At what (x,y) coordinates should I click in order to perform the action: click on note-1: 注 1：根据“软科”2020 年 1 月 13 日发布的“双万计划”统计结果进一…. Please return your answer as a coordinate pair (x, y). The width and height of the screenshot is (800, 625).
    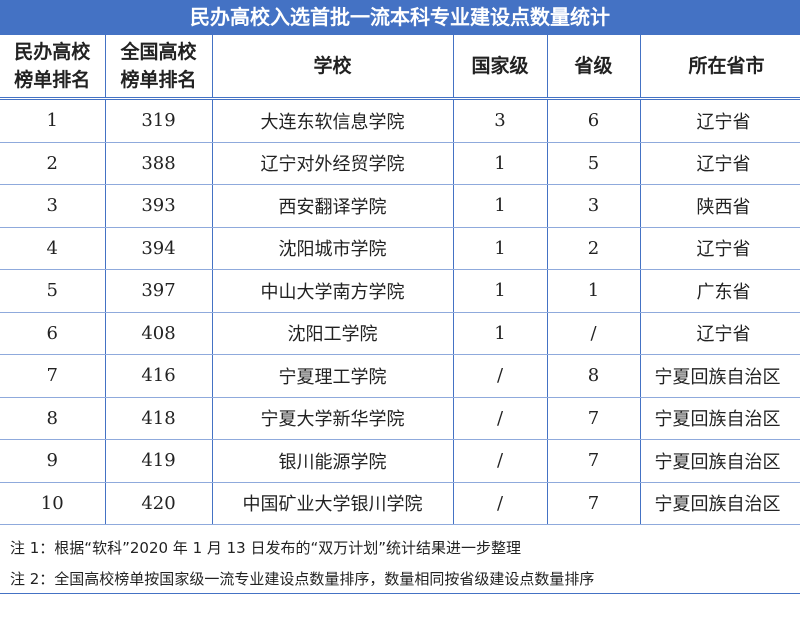
    Looking at the image, I should click on (266, 548).